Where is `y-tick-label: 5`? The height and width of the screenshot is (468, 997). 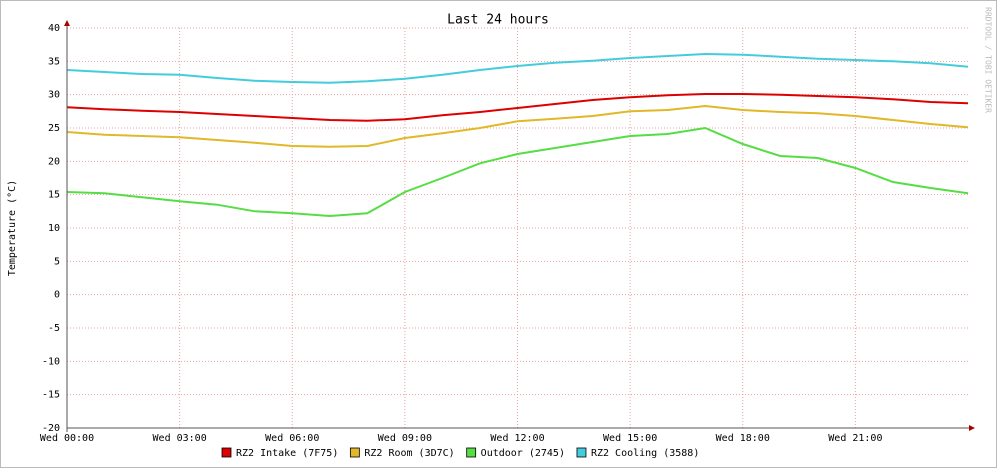
y-tick-label: 5 is located at coordinates (57, 261).